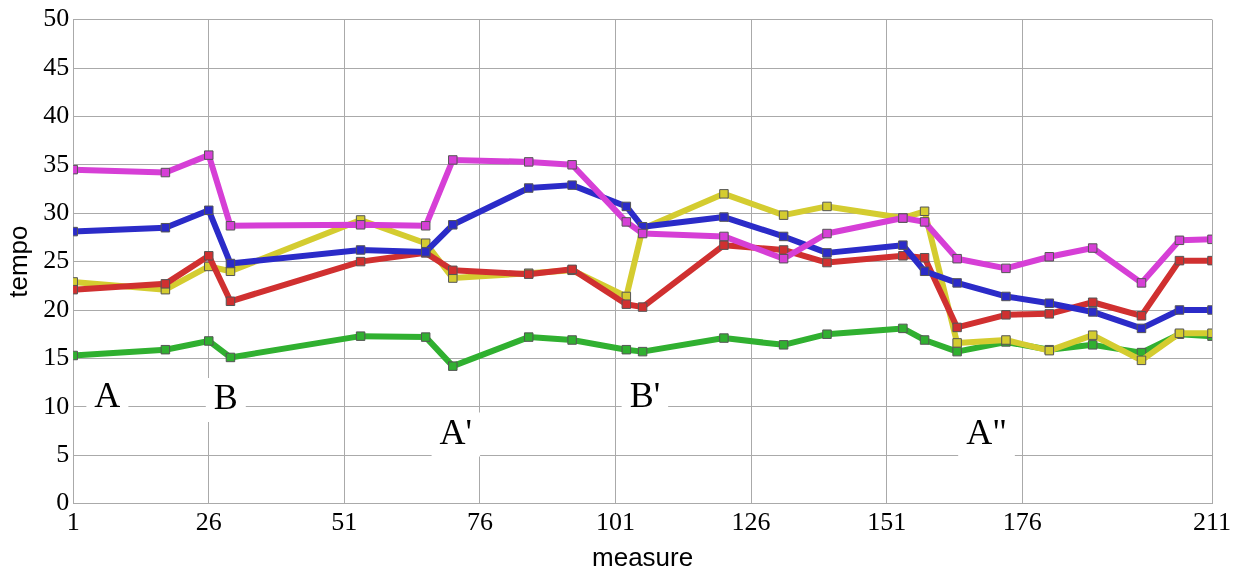 Image resolution: width=1242 pixels, height=574 pixels. I want to click on y-tick-label: 50, so click(56, 18).